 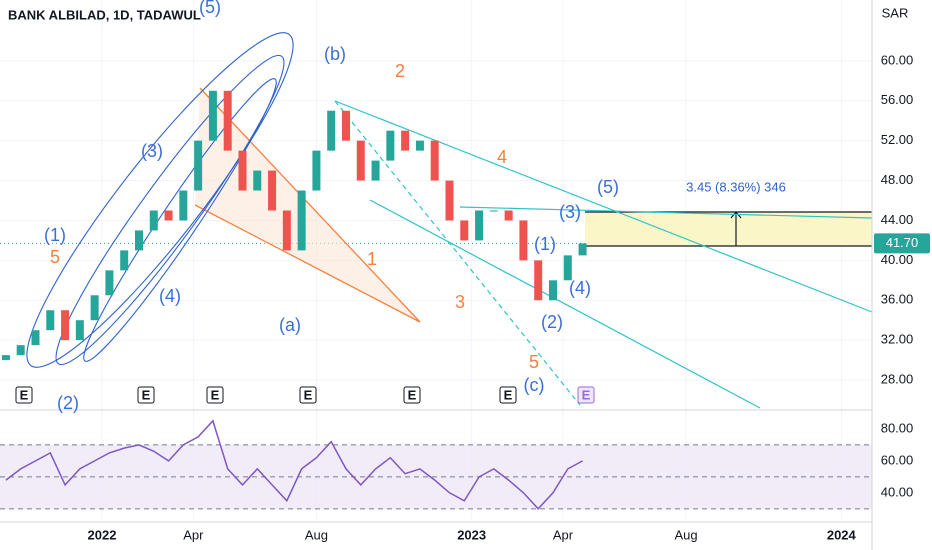 I want to click on wave-label: 1, so click(x=372, y=259).